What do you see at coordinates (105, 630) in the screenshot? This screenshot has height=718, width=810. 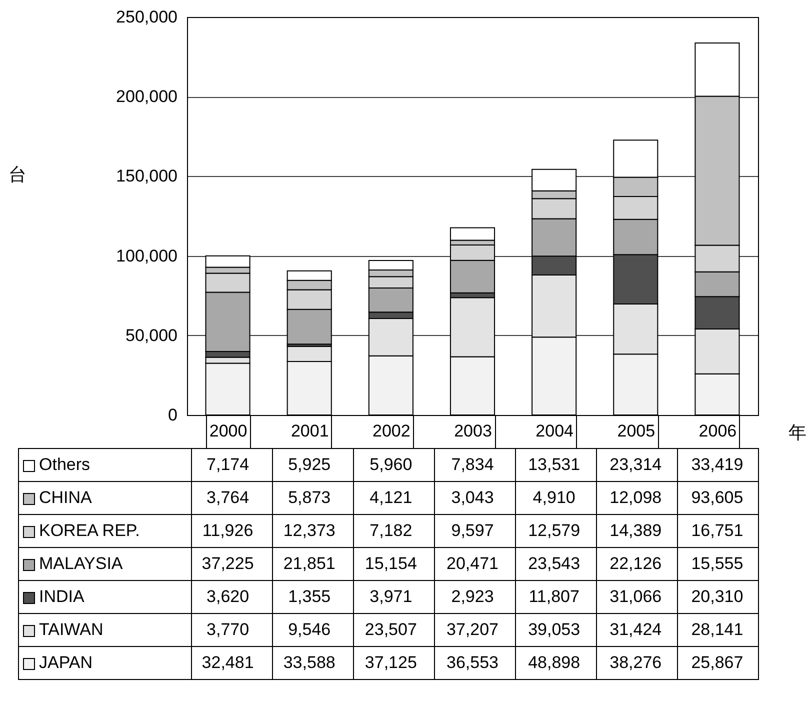 I see `legend-label: TAIWAN` at bounding box center [105, 630].